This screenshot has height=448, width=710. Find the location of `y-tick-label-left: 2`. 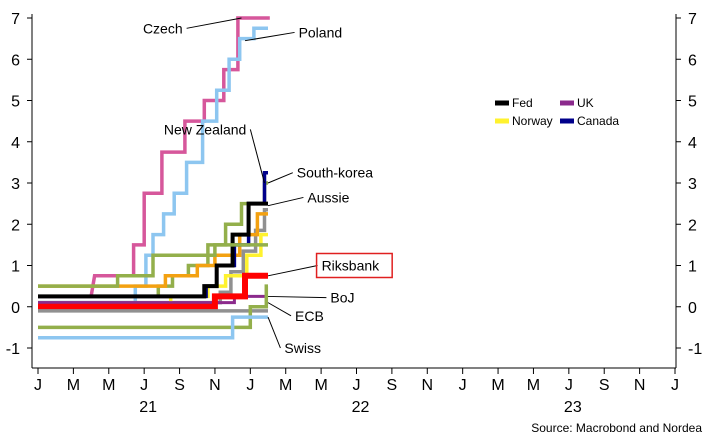

y-tick-label-left: 2 is located at coordinates (15, 225).